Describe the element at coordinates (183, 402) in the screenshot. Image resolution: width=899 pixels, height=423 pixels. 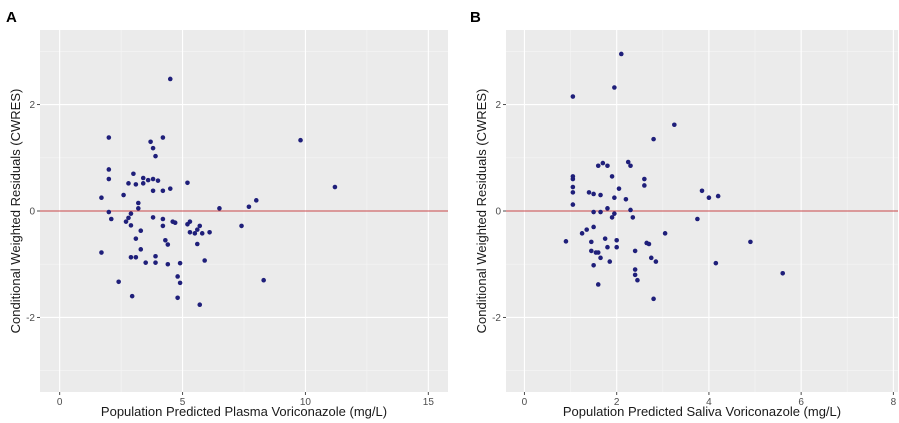
I see `panel-a-x-tick-label: 5` at that location.